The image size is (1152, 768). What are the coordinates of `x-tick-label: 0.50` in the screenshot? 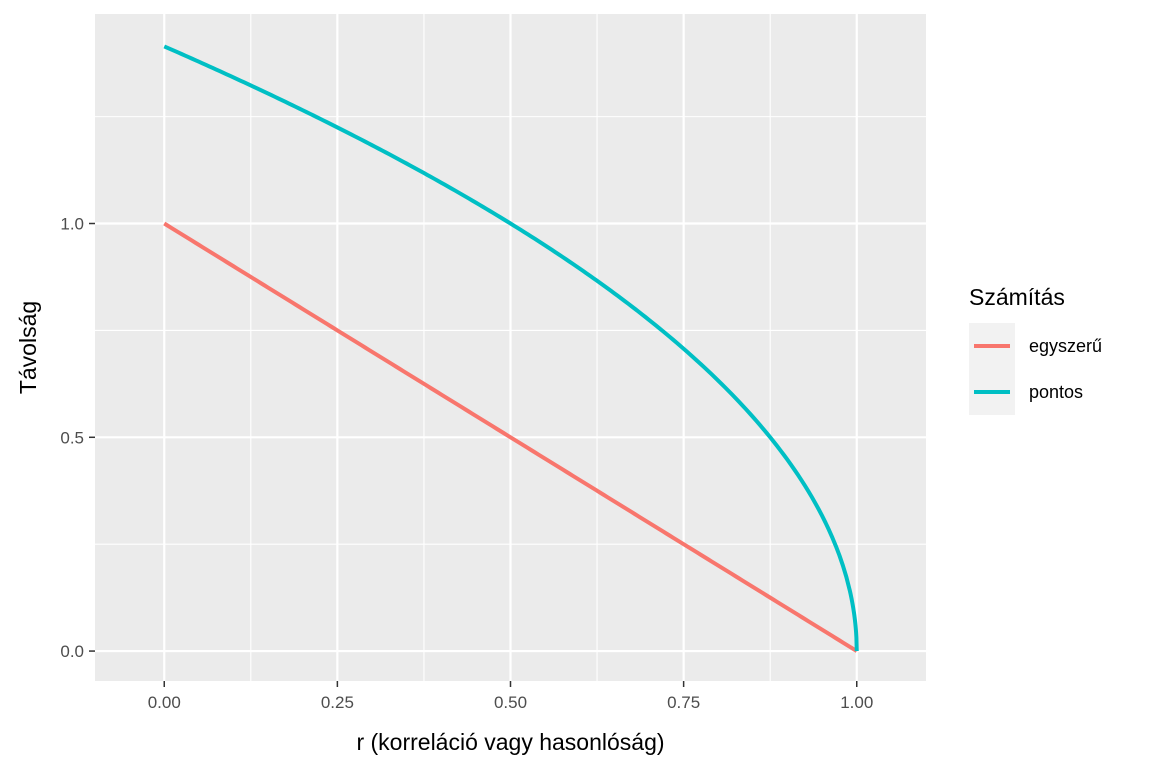 It's located at (510, 702).